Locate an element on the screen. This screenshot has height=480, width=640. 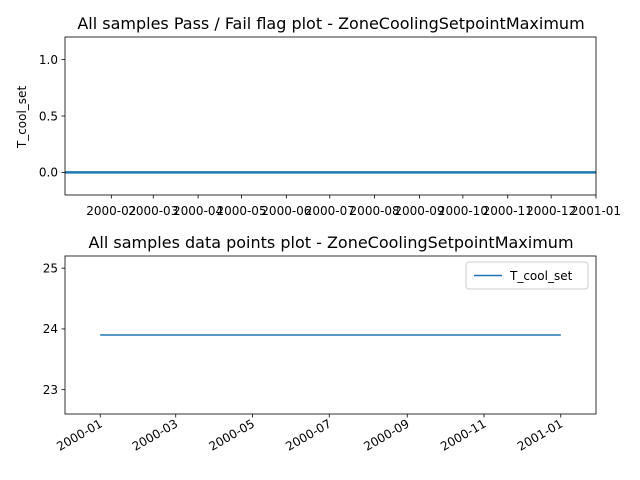
legend is located at coordinates (527, 275).